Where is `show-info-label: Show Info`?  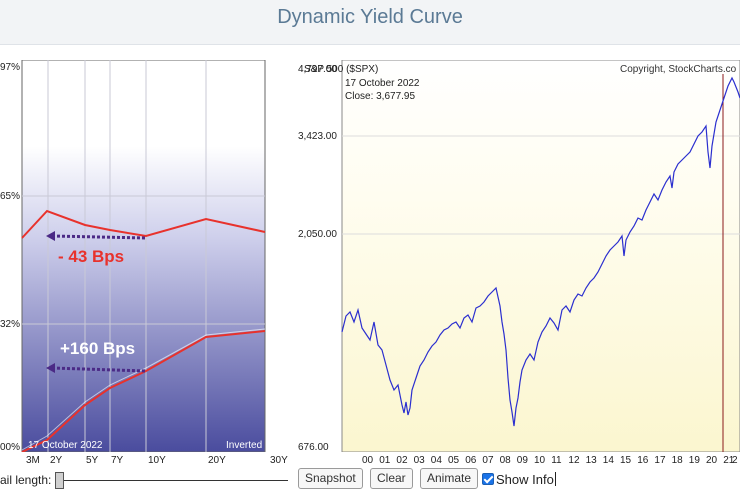 show-info-label: Show Info is located at coordinates (525, 479).